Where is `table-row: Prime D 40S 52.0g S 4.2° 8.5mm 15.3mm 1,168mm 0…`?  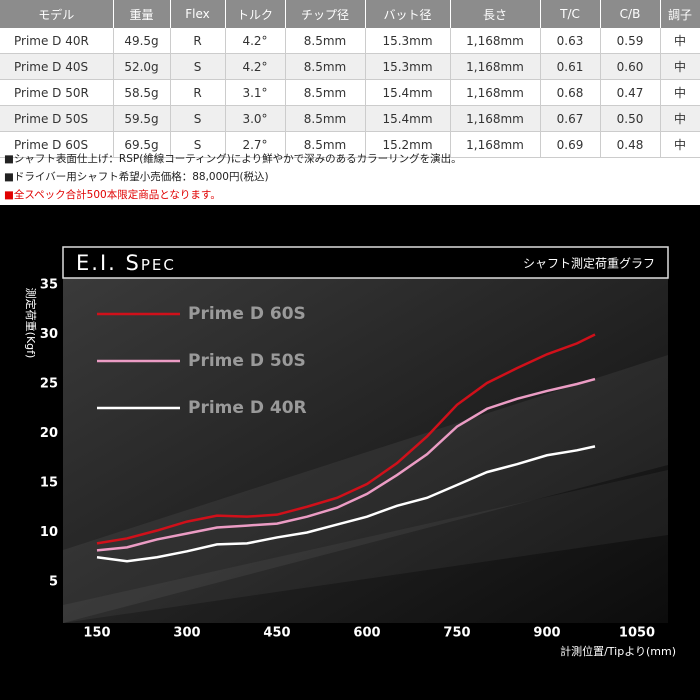
table-row: Prime D 40S 52.0g S 4.2° 8.5mm 15.3mm 1,168mm 0… is located at coordinates (350, 66).